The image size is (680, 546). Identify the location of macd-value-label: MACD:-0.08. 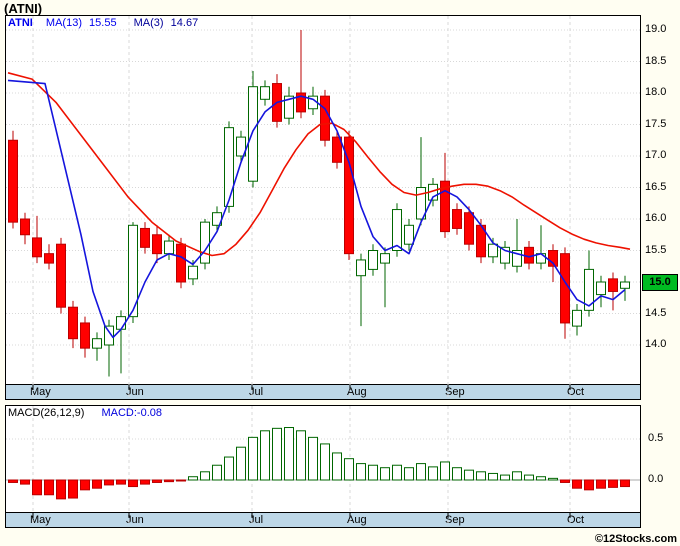
(132, 413).